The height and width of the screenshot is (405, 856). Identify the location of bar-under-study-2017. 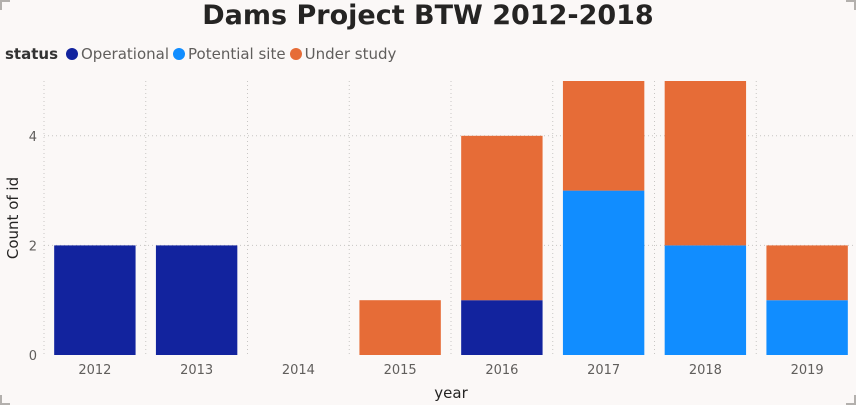
(603, 136).